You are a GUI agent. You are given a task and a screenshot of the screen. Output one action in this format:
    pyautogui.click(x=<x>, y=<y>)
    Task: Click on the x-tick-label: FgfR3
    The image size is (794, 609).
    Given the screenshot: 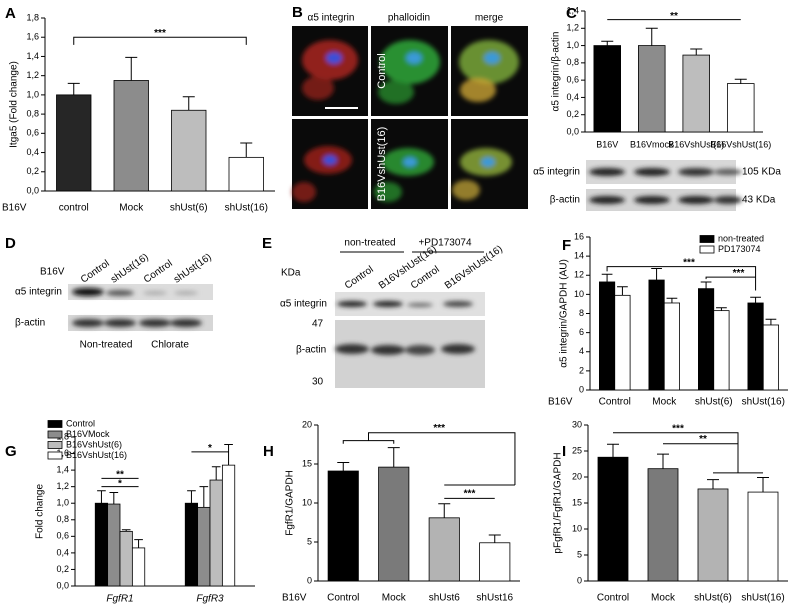 What is the action you would take?
    pyautogui.click(x=210, y=599)
    